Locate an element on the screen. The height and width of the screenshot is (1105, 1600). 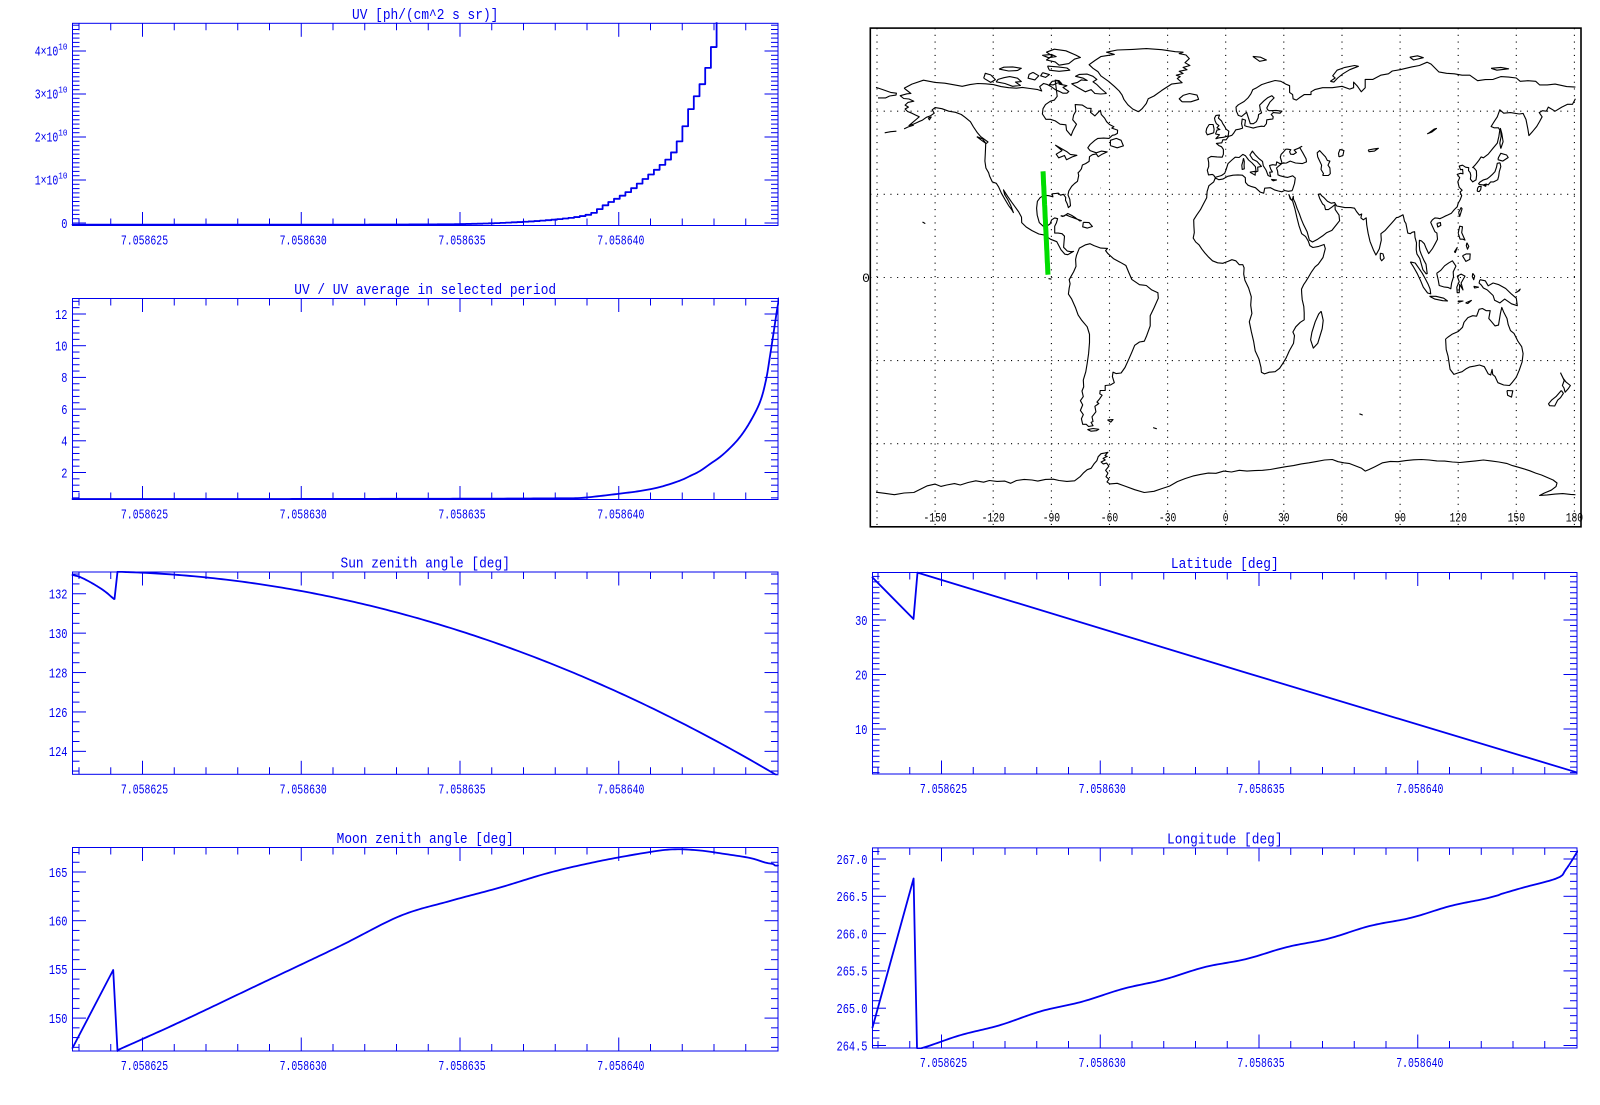
svg-text: -120 is located at coordinates (993, 518).